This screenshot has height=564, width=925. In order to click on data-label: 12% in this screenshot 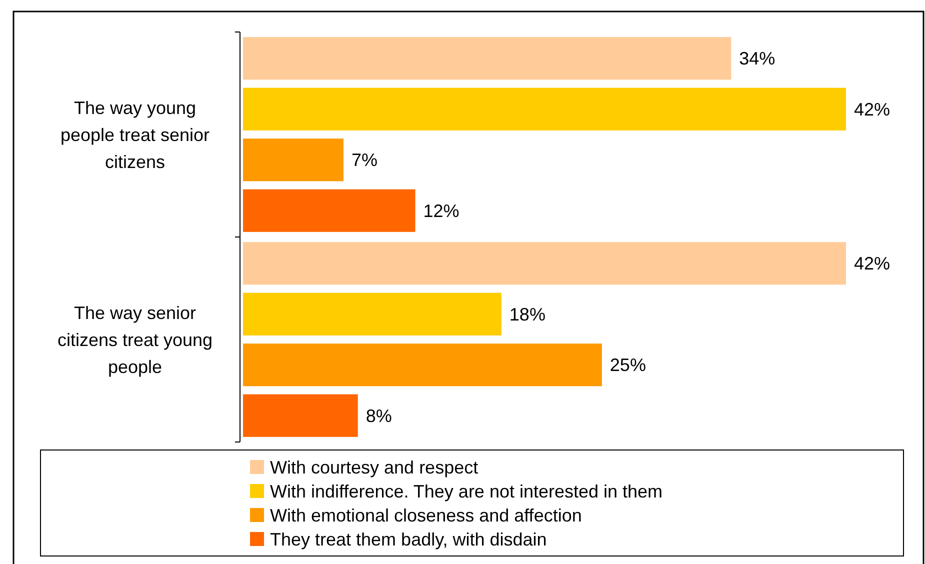, I will do `click(441, 210)`.